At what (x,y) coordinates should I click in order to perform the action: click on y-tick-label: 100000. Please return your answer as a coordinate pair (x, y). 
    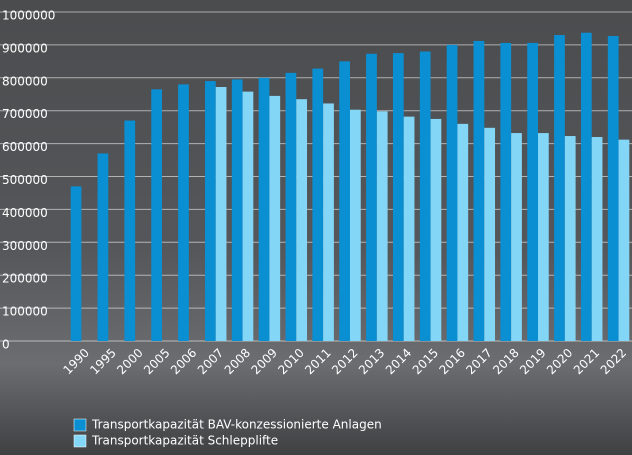
    Looking at the image, I should click on (25, 312).